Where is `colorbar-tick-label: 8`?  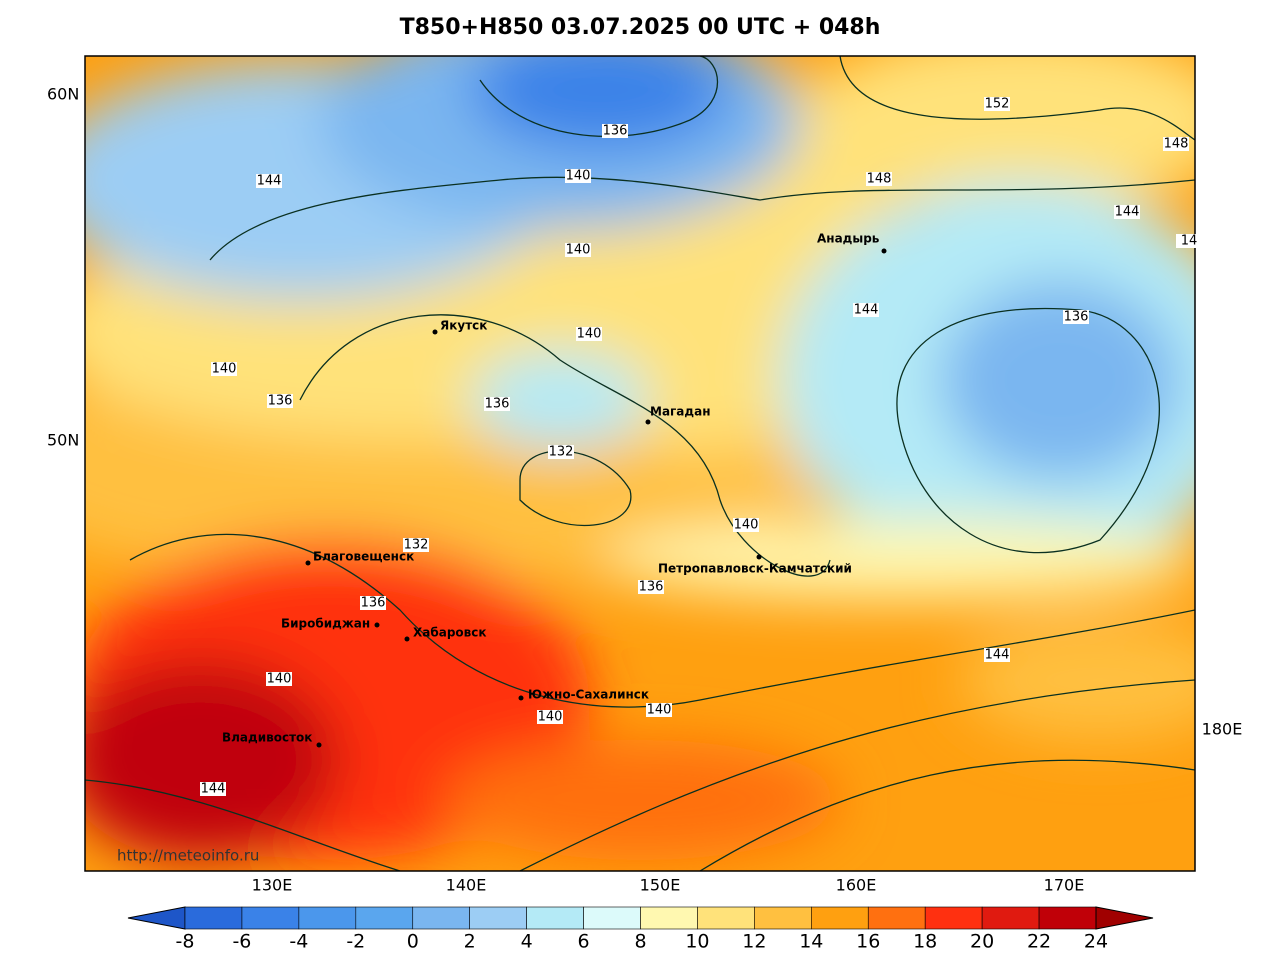 colorbar-tick-label: 8 is located at coordinates (640, 942).